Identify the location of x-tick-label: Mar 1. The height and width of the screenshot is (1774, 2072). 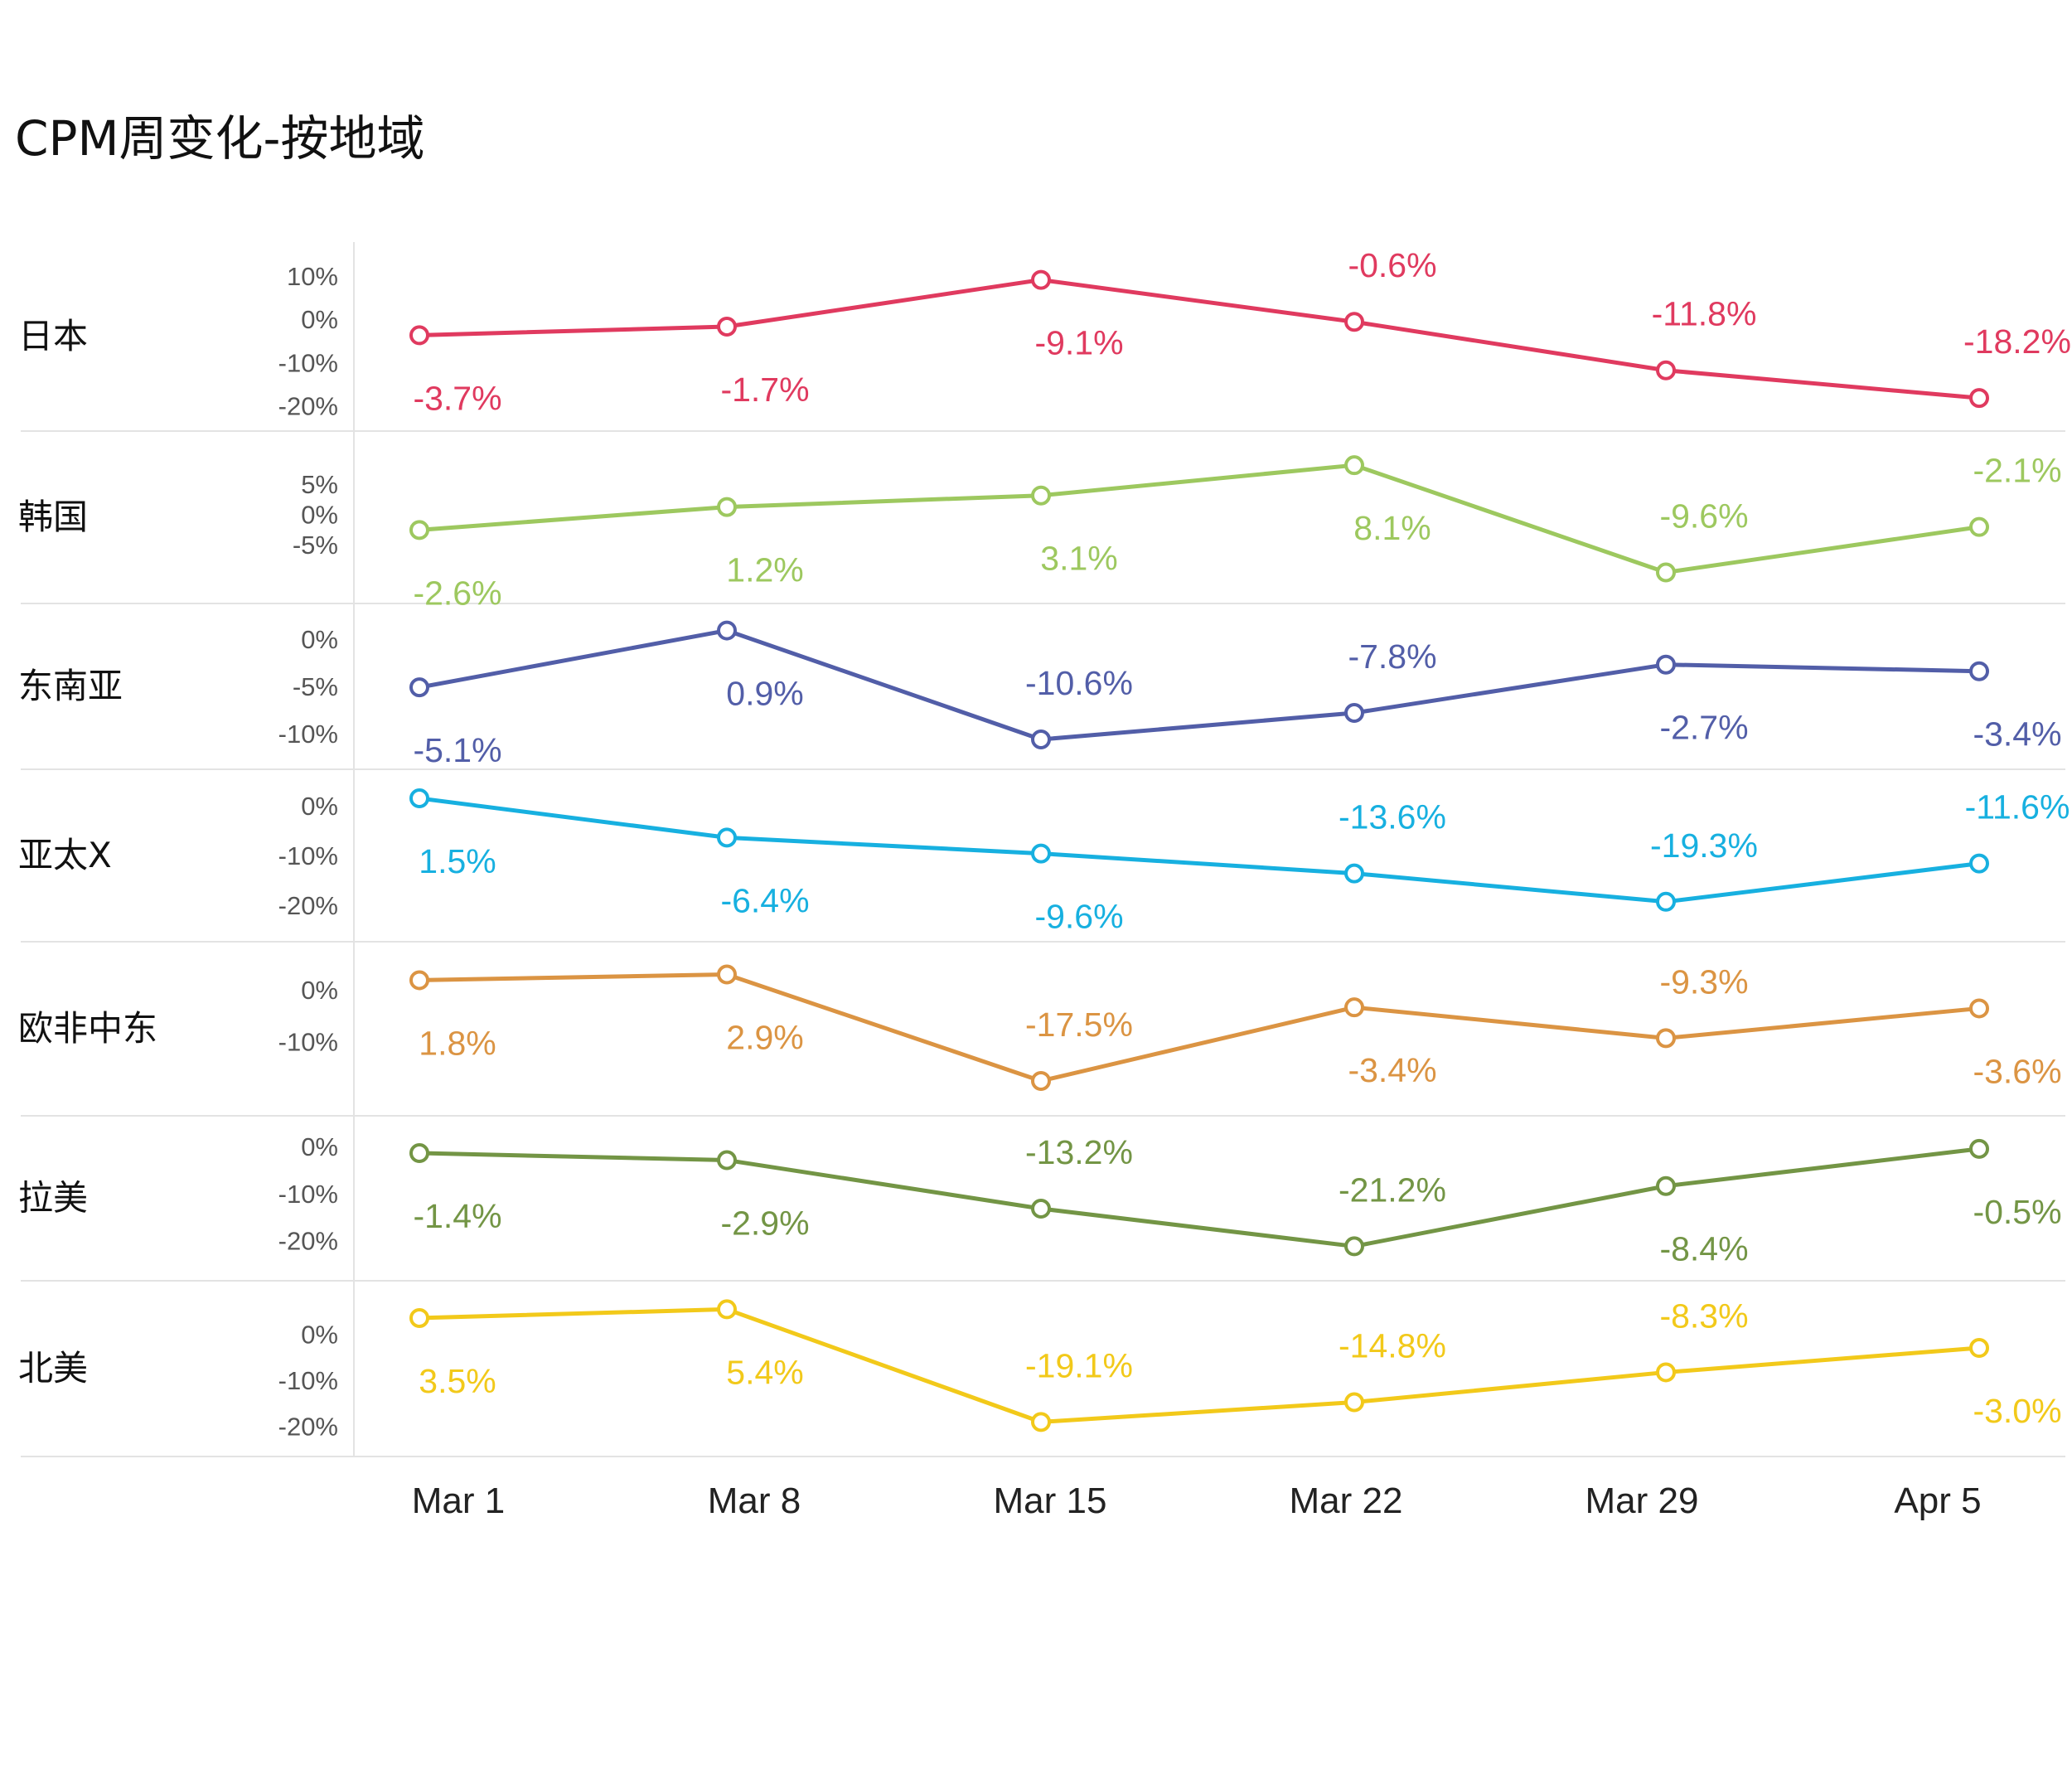
(458, 1501).